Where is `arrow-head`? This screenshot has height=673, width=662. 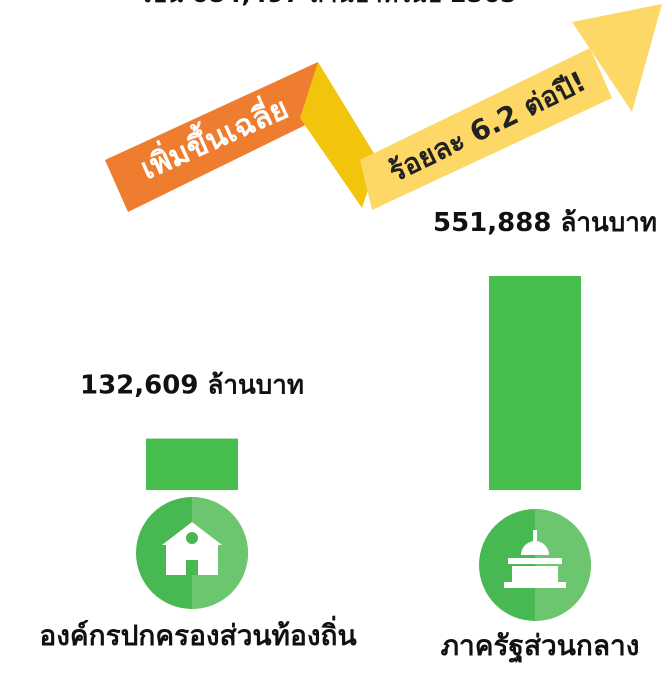 arrow-head is located at coordinates (617, 58).